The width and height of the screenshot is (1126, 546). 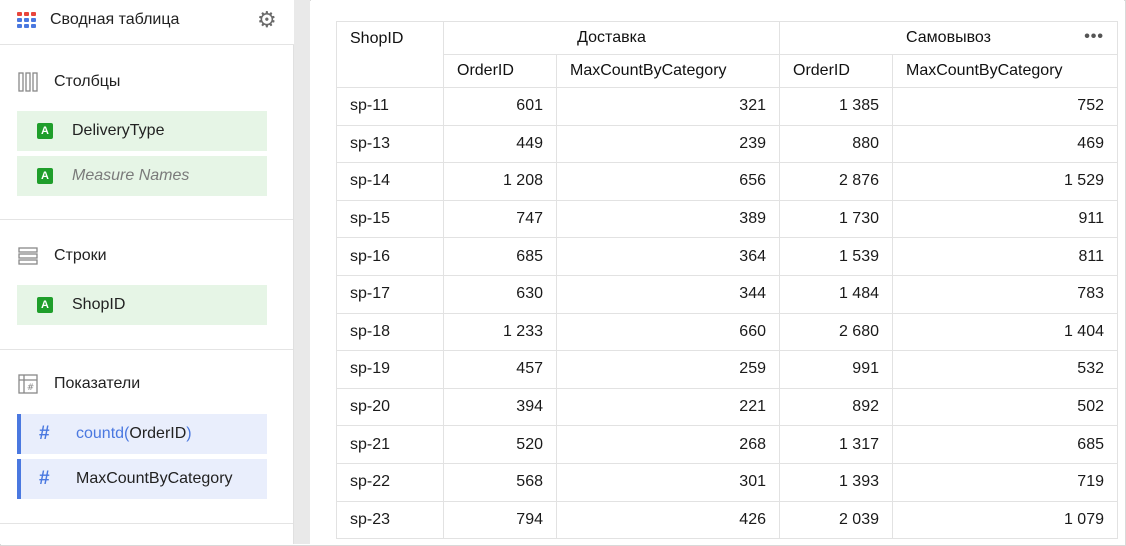 What do you see at coordinates (836, 482) in the screenshot?
I see `value-cell: 1 393` at bounding box center [836, 482].